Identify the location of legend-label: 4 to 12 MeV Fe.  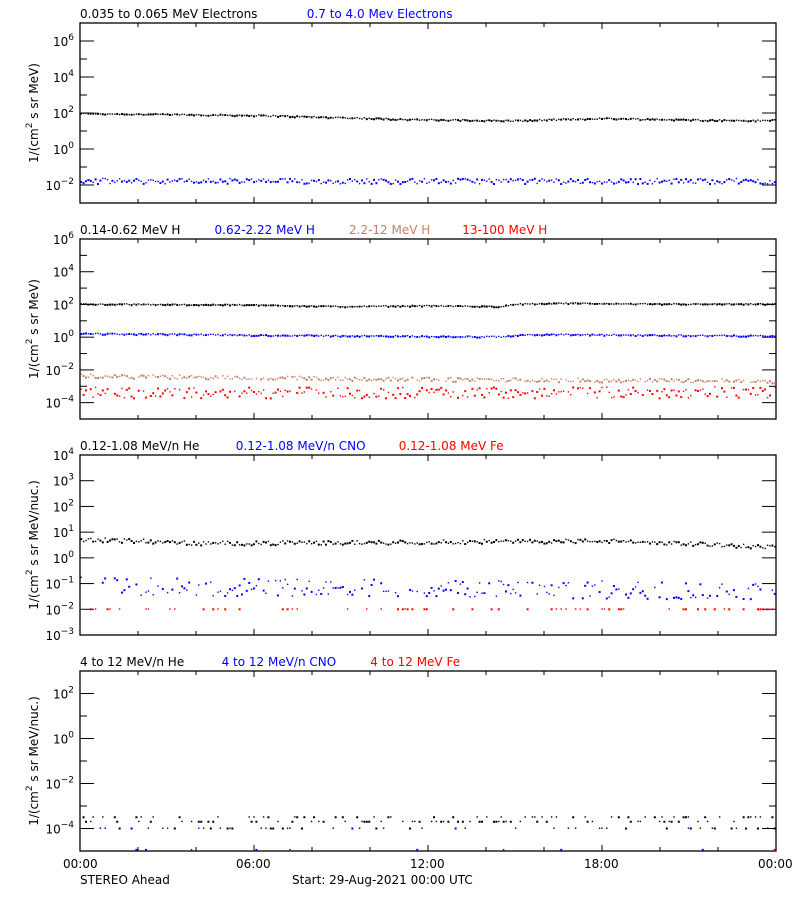
(415, 662).